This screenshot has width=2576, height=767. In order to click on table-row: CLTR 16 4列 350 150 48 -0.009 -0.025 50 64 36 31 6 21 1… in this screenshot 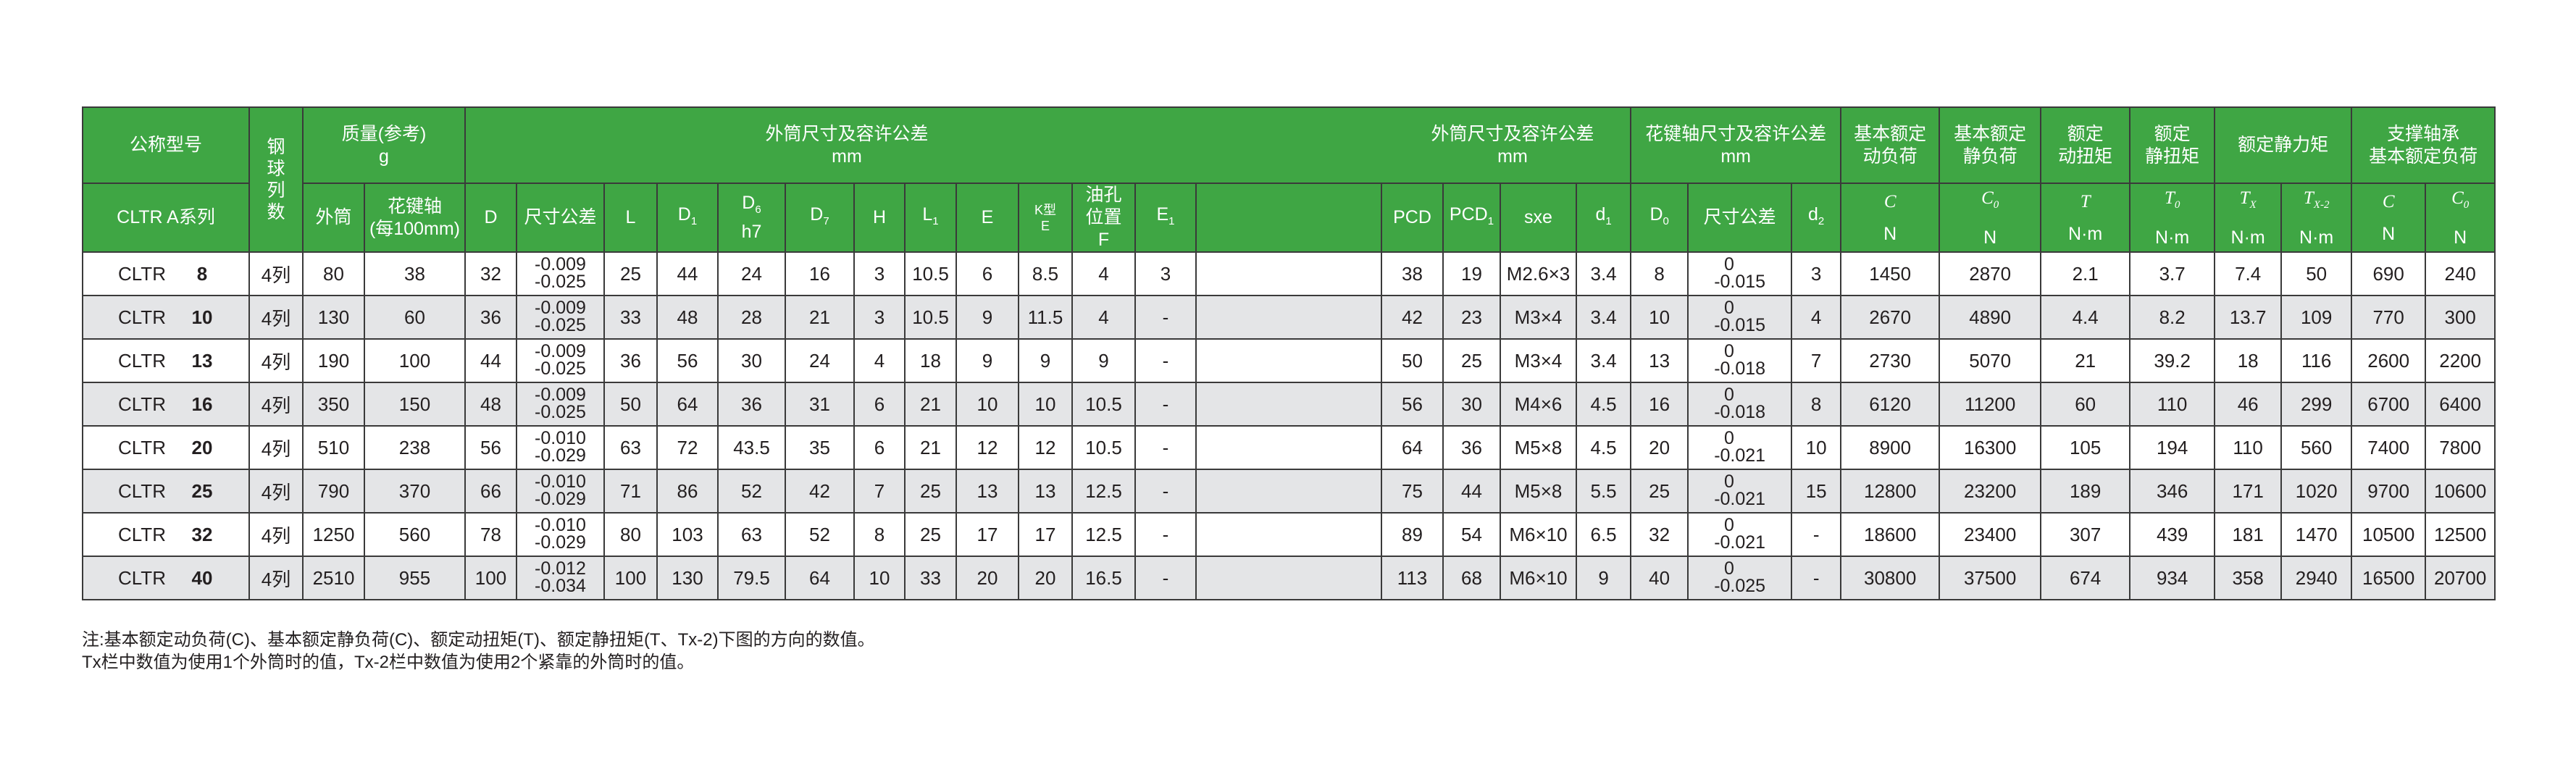, I will do `click(1289, 404)`.